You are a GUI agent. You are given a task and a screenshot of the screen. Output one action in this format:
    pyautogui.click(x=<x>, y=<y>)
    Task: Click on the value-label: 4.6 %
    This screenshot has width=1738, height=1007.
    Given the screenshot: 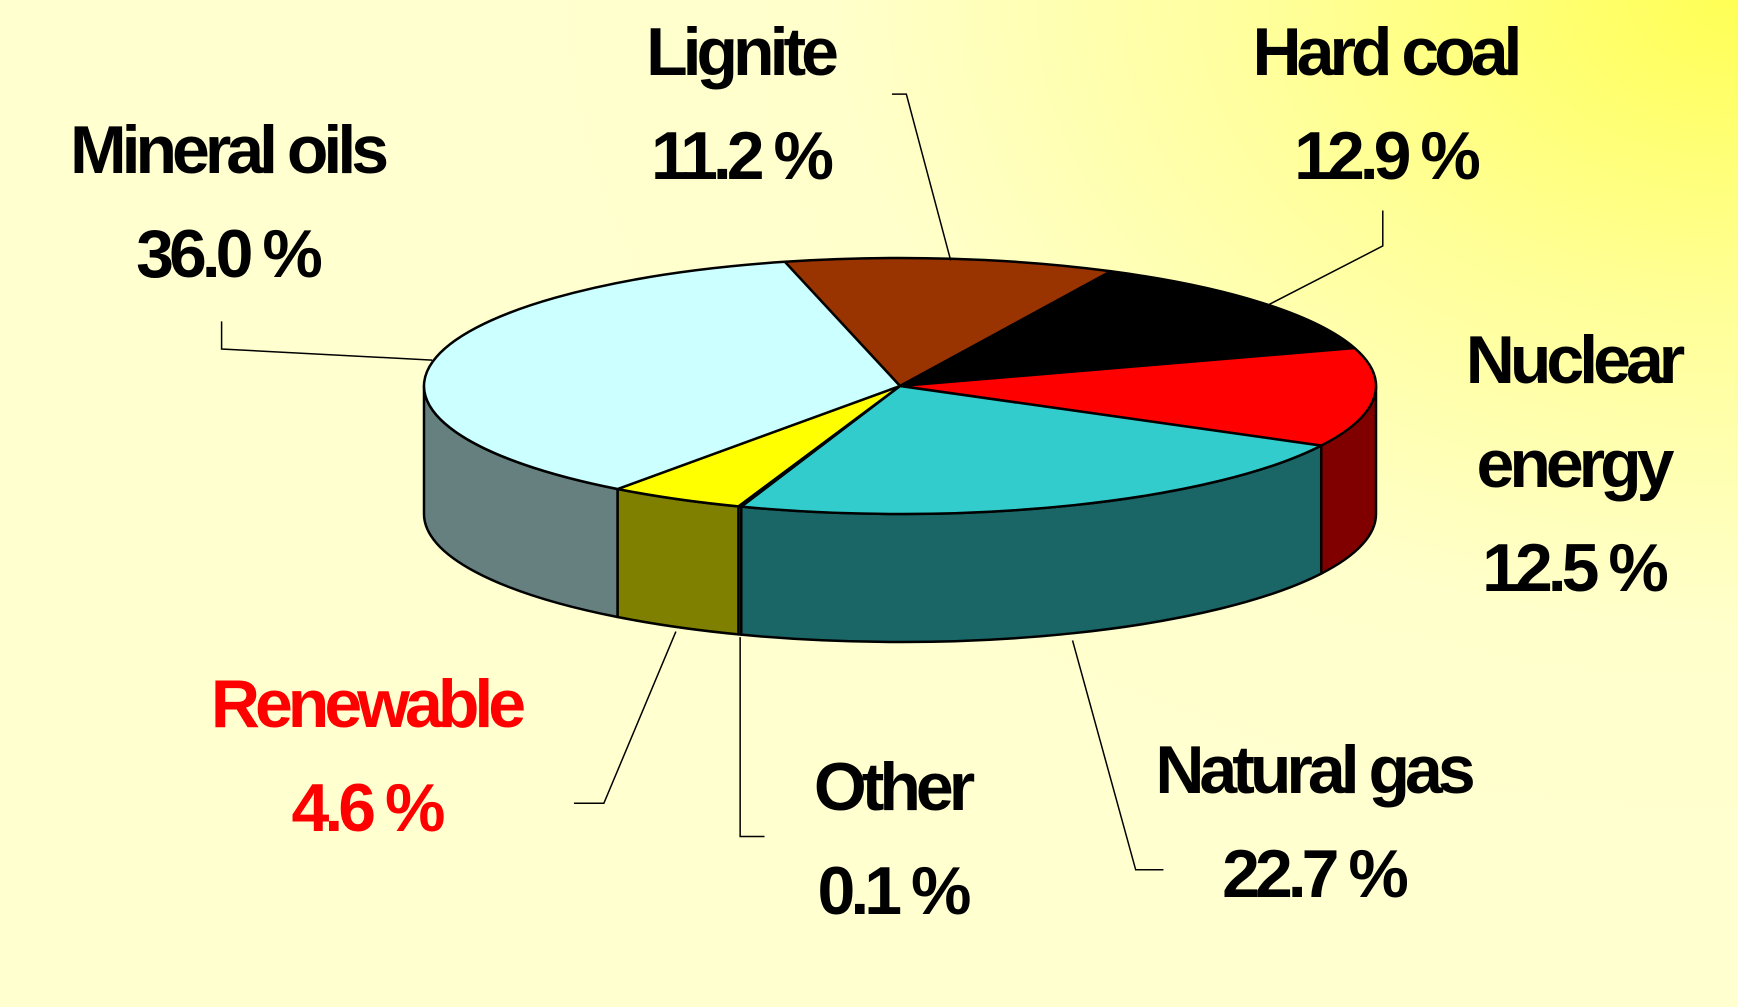 What is the action you would take?
    pyautogui.click(x=368, y=808)
    